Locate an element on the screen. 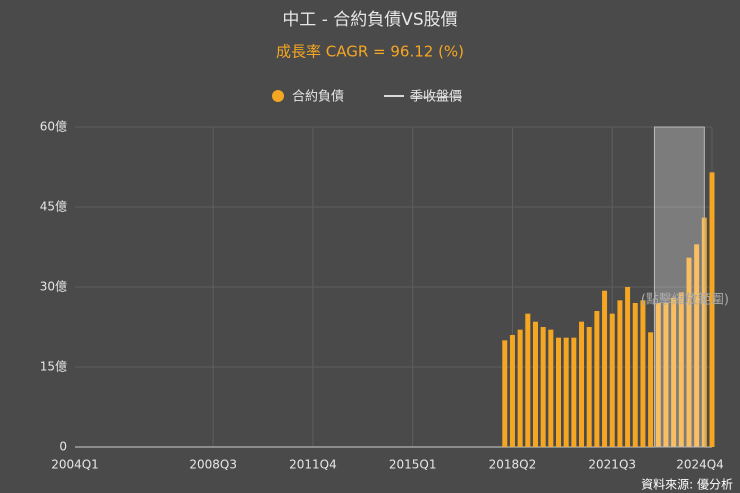 The height and width of the screenshot is (493, 740). source: 資料來源: 優分析 is located at coordinates (687, 485).